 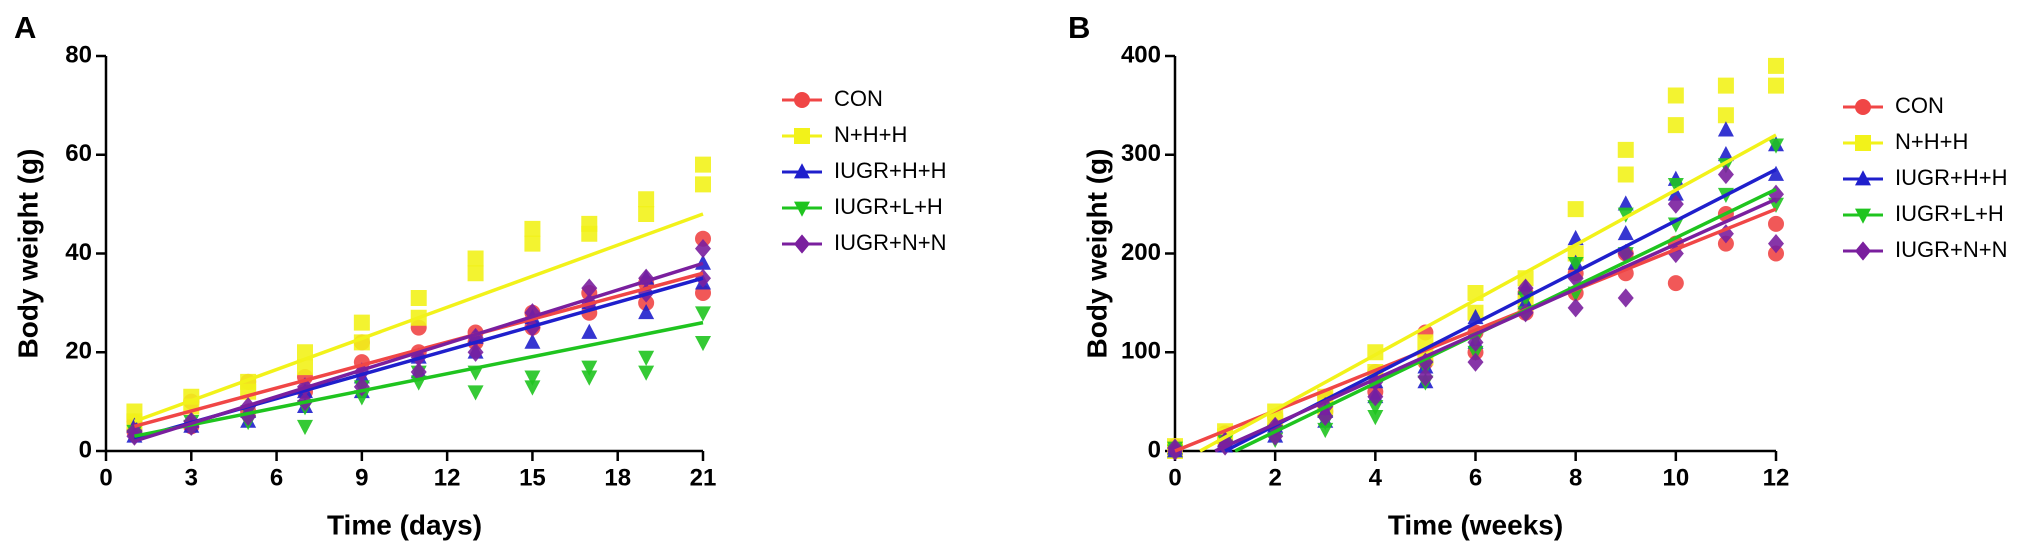 I want to click on x-tick-label: 8, so click(x=1575, y=477).